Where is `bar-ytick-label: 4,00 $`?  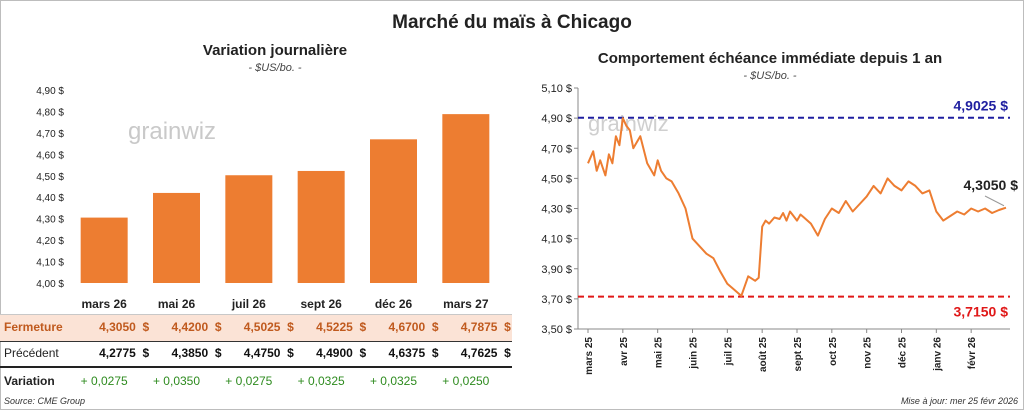
bar-ytick-label: 4,00 $ is located at coordinates (50, 284).